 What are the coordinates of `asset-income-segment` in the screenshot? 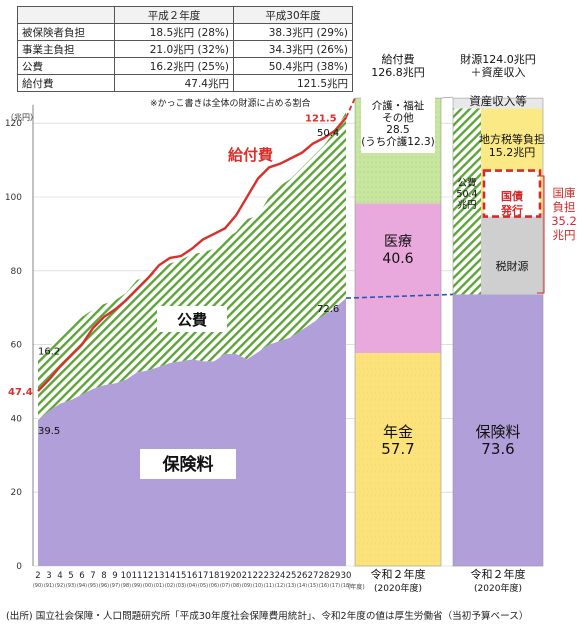 It's located at (498, 103).